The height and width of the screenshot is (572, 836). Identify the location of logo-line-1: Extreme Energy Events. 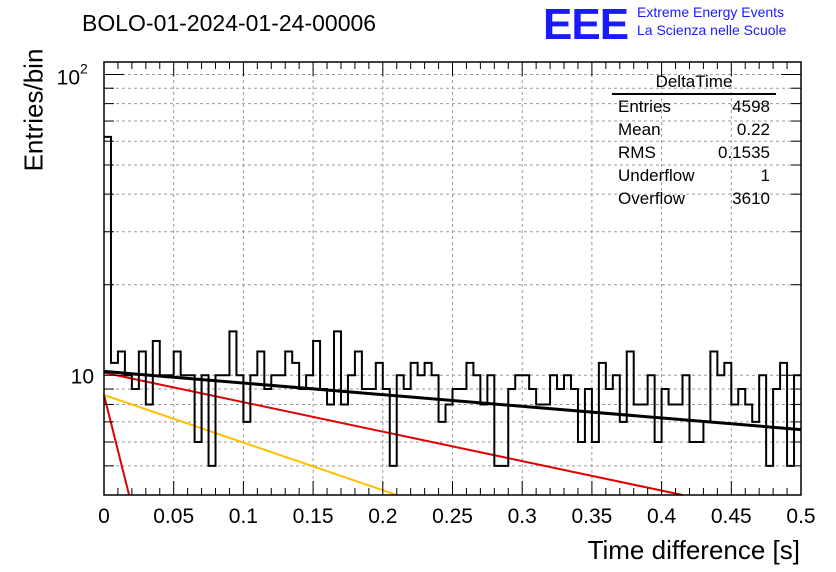
(711, 12).